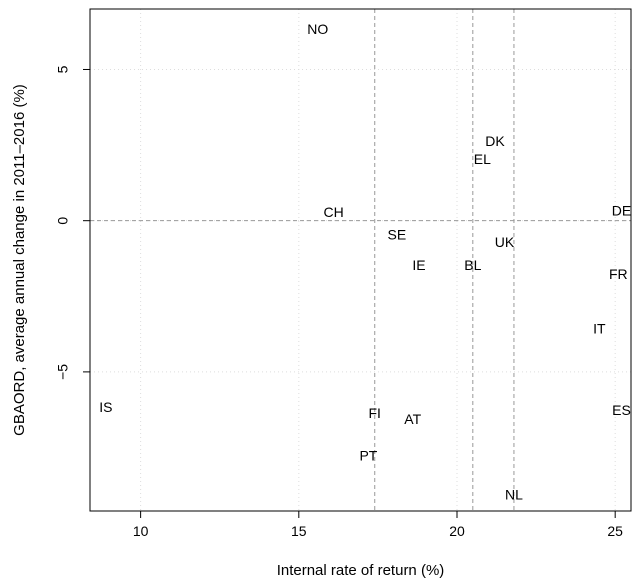 This screenshot has height=587, width=638. What do you see at coordinates (63, 221) in the screenshot?
I see `y-tick-label: 0` at bounding box center [63, 221].